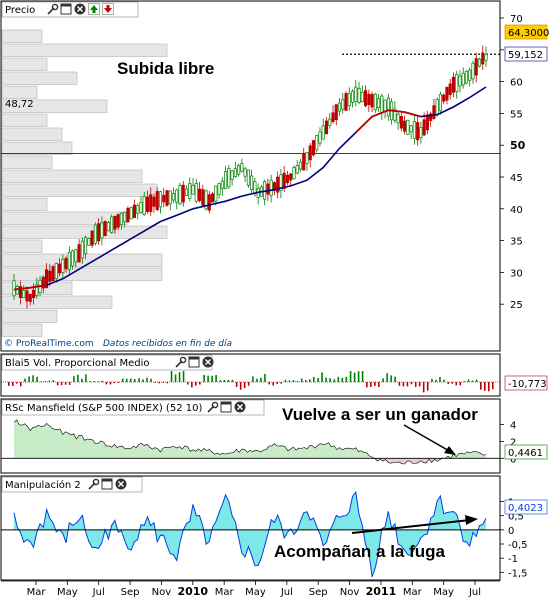  What do you see at coordinates (192, 591) in the screenshot?
I see `x-axis-label: 2010` at bounding box center [192, 591].